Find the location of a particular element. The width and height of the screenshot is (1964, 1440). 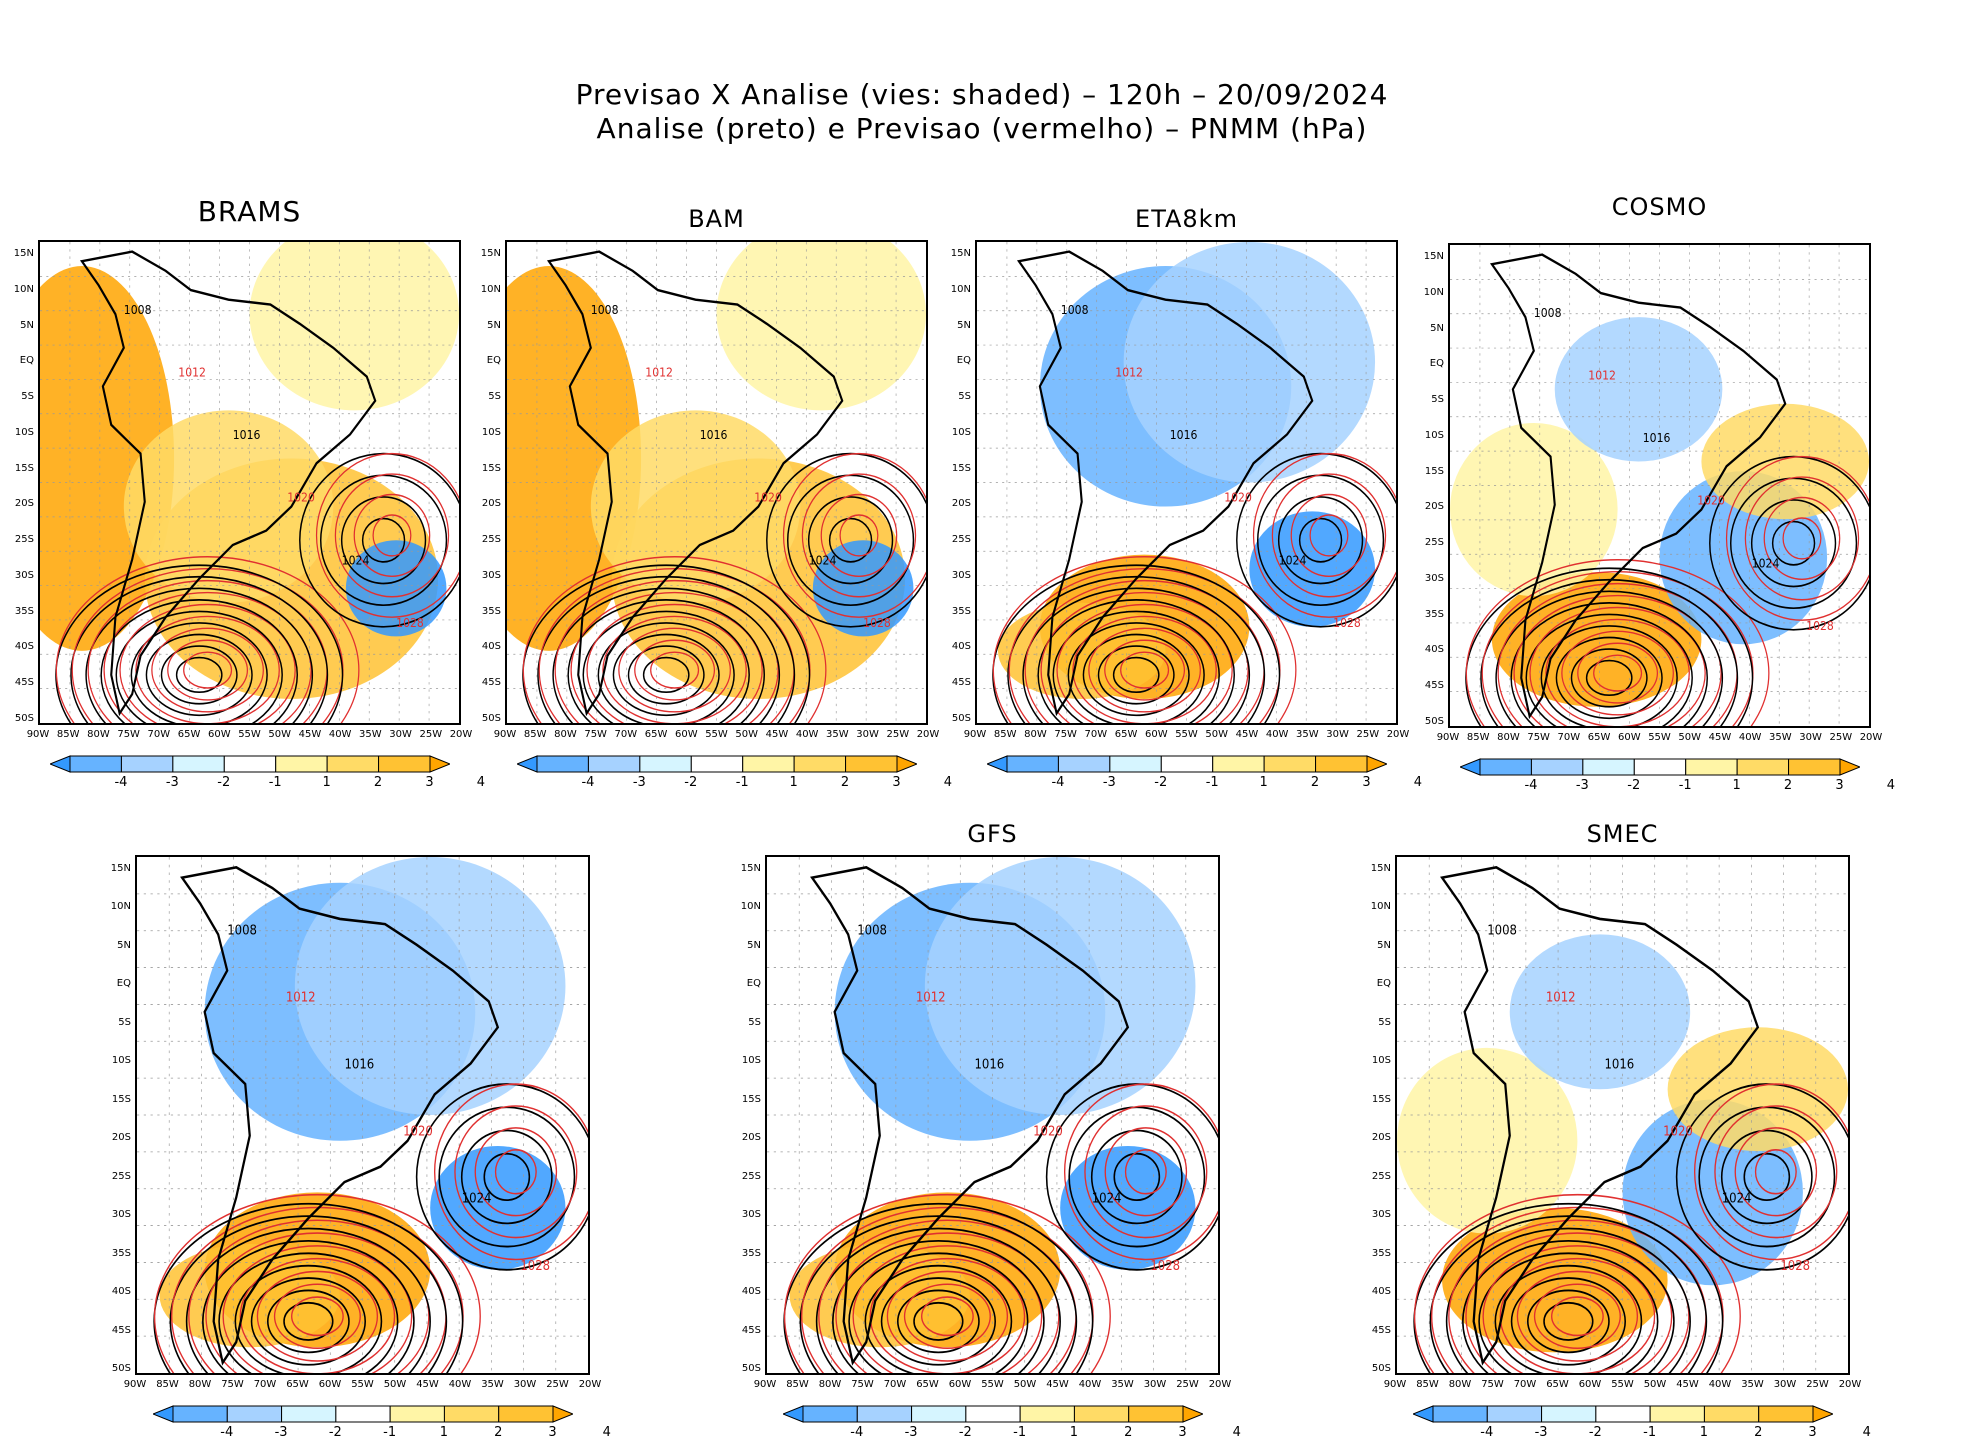

contour-label: 1008 is located at coordinates (605, 309).